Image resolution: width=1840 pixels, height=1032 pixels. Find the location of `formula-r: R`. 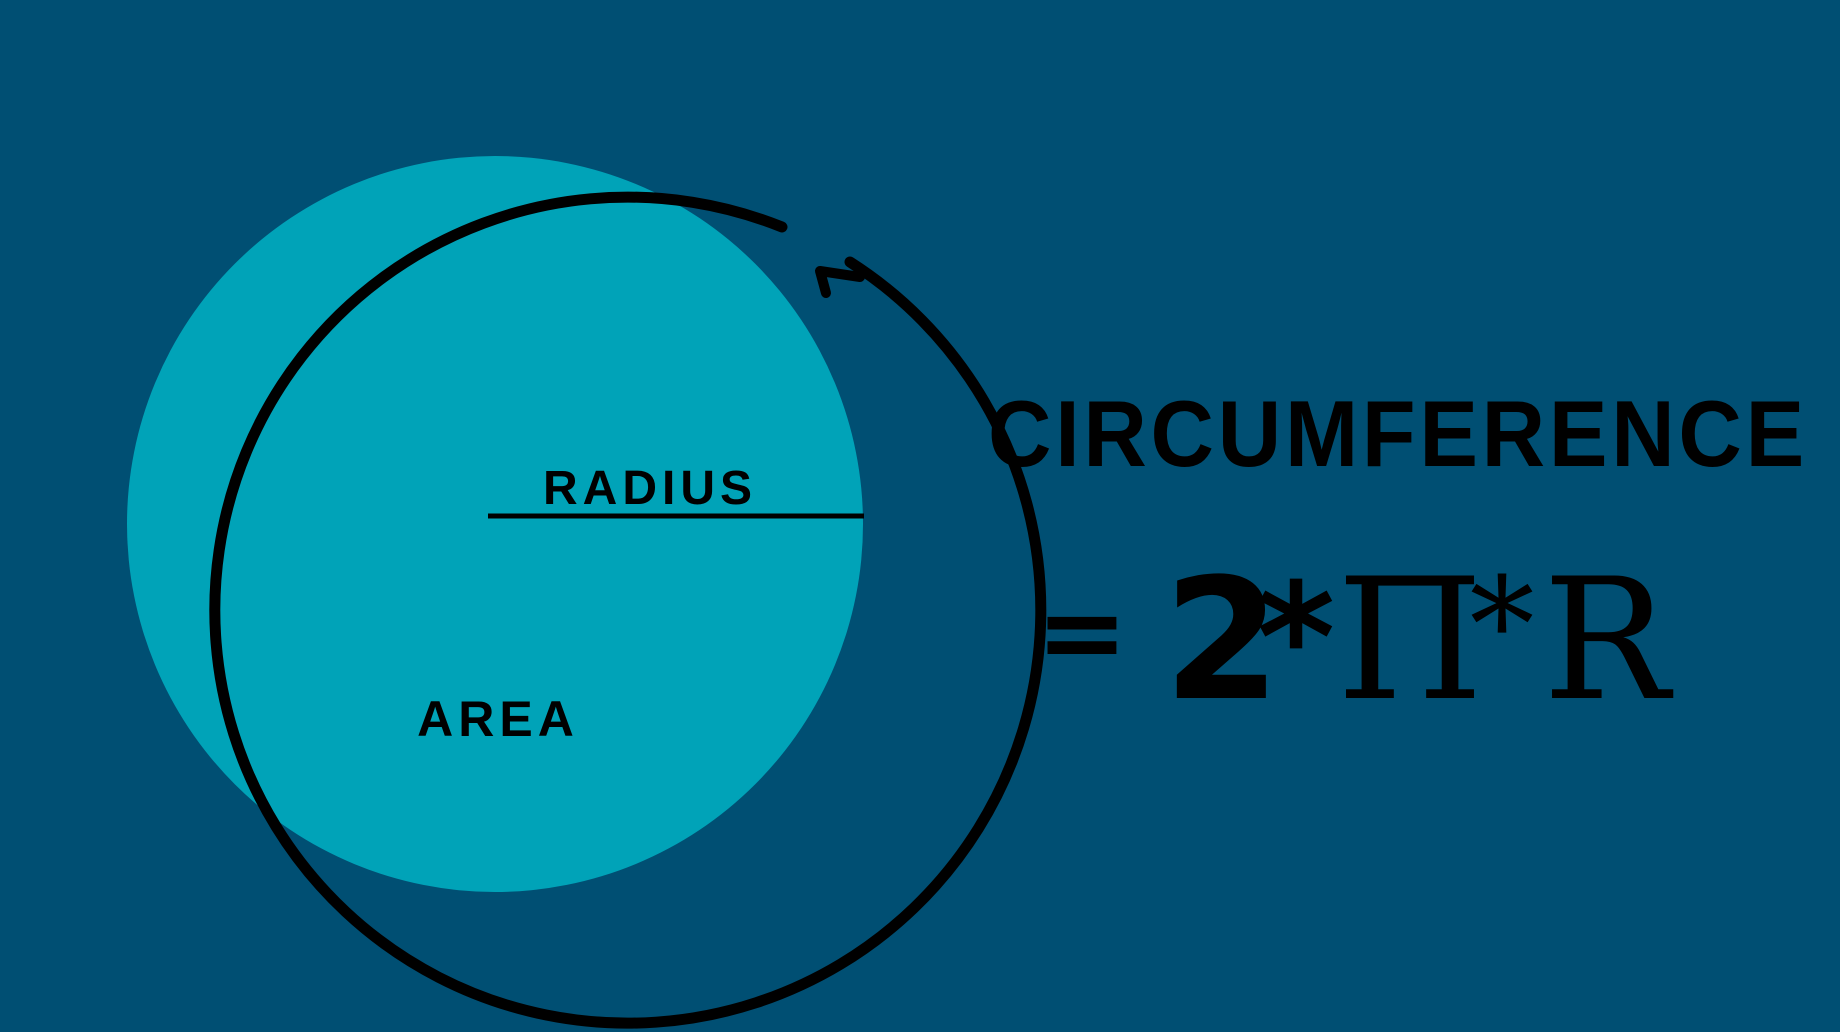

formula-r: R is located at coordinates (1608, 640).